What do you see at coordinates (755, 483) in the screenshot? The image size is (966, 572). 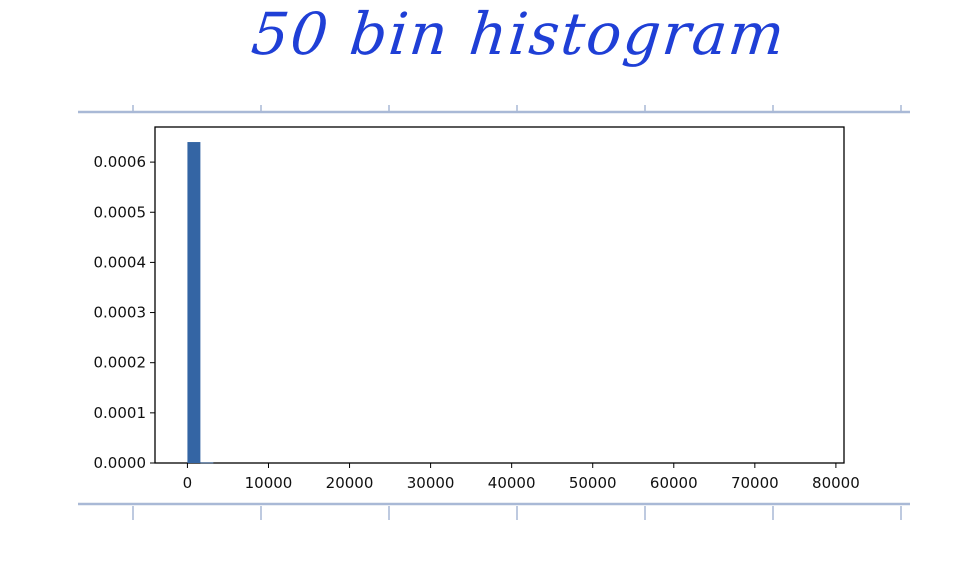 I see `x-tick-label: 70000` at bounding box center [755, 483].